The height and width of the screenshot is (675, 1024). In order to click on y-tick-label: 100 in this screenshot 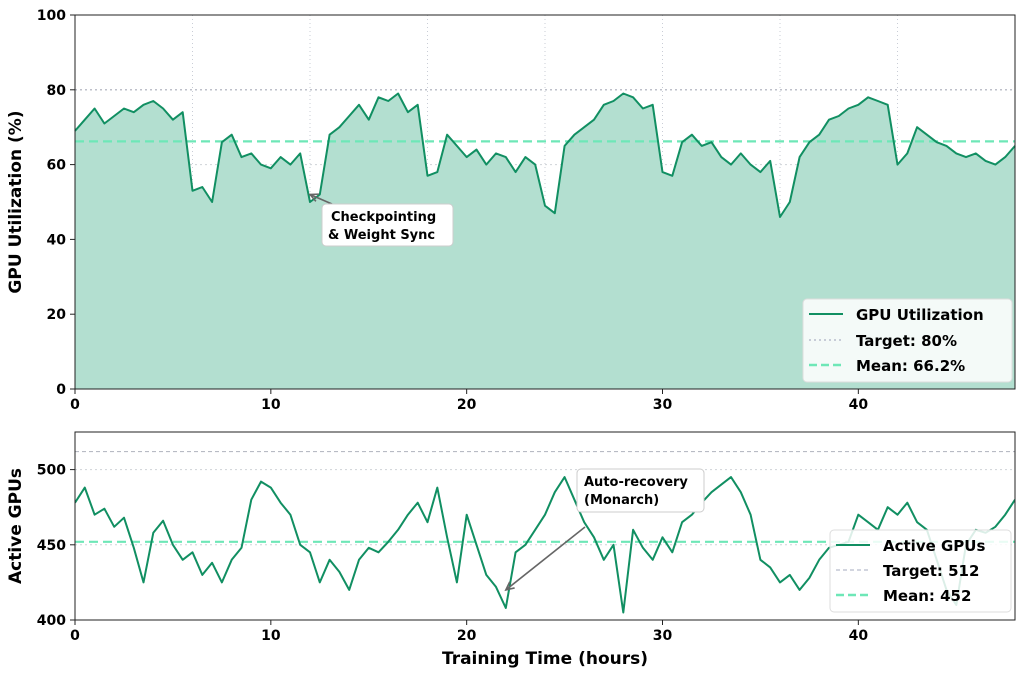, I will do `click(51, 16)`.